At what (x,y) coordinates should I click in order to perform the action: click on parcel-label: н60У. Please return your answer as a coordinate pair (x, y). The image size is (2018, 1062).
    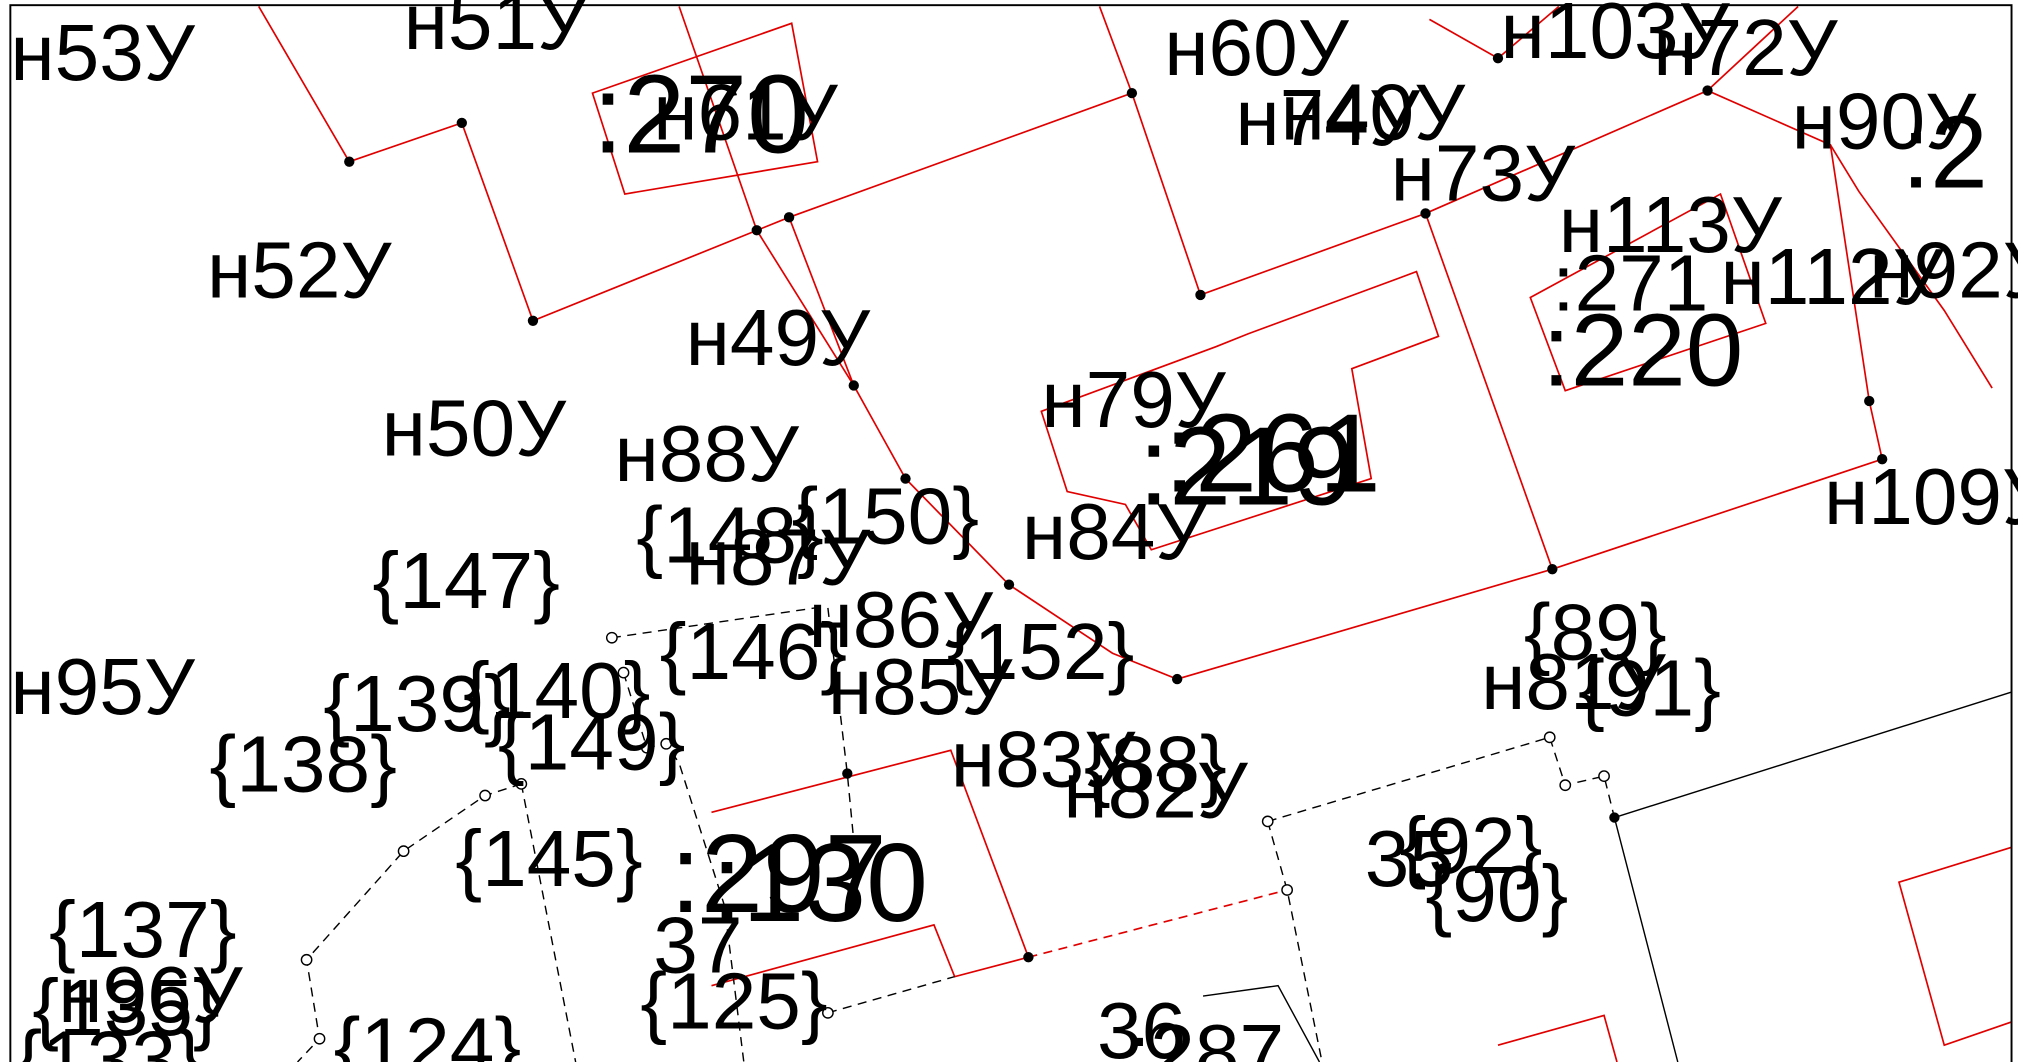
    Looking at the image, I should click on (1256, 47).